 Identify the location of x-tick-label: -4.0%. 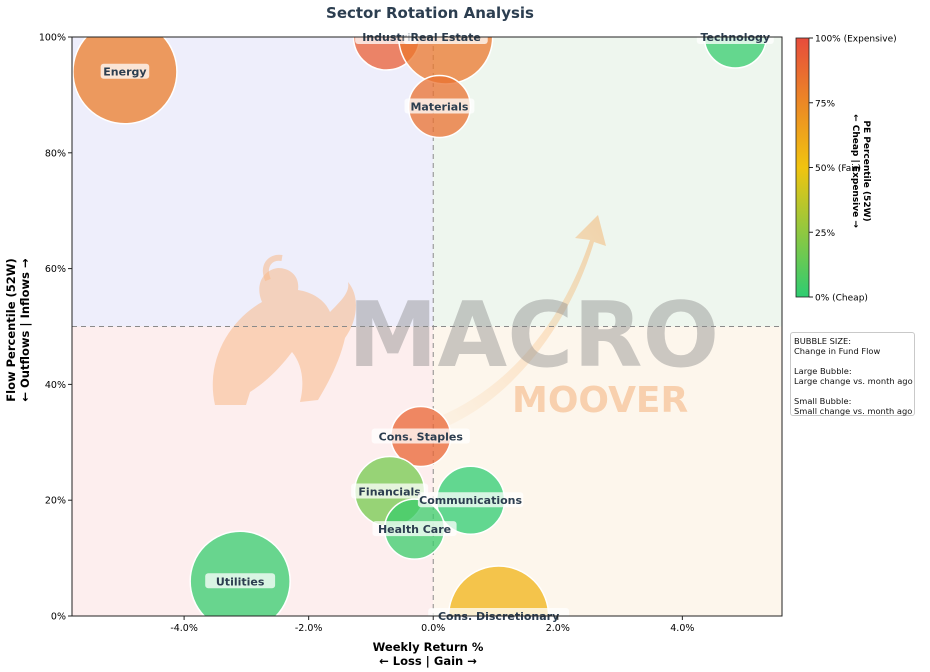
(184, 628).